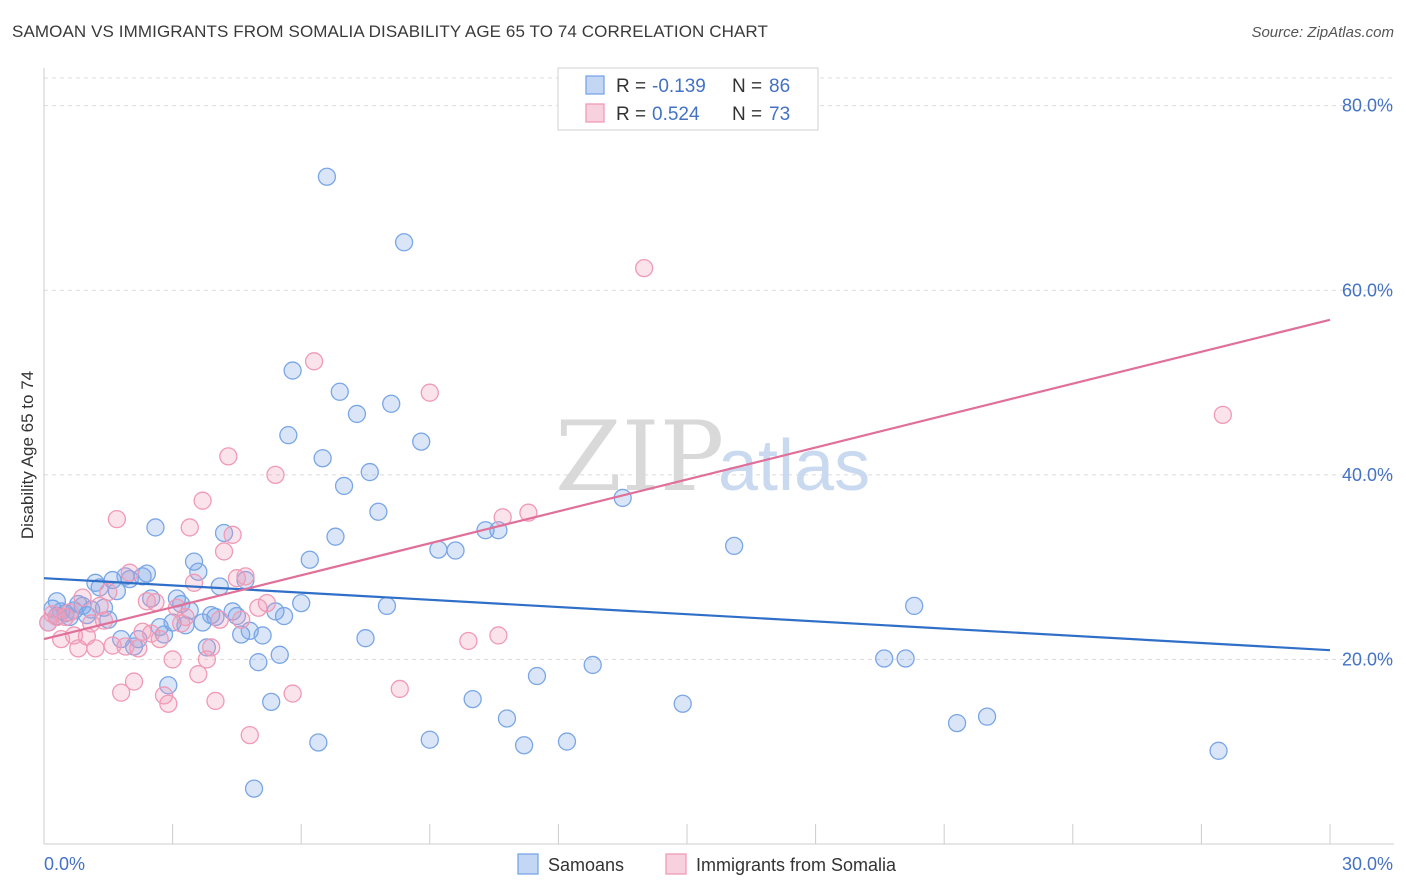  Describe the element at coordinates (1367, 290) in the screenshot. I see `y-tick-label: 60.0%` at that location.